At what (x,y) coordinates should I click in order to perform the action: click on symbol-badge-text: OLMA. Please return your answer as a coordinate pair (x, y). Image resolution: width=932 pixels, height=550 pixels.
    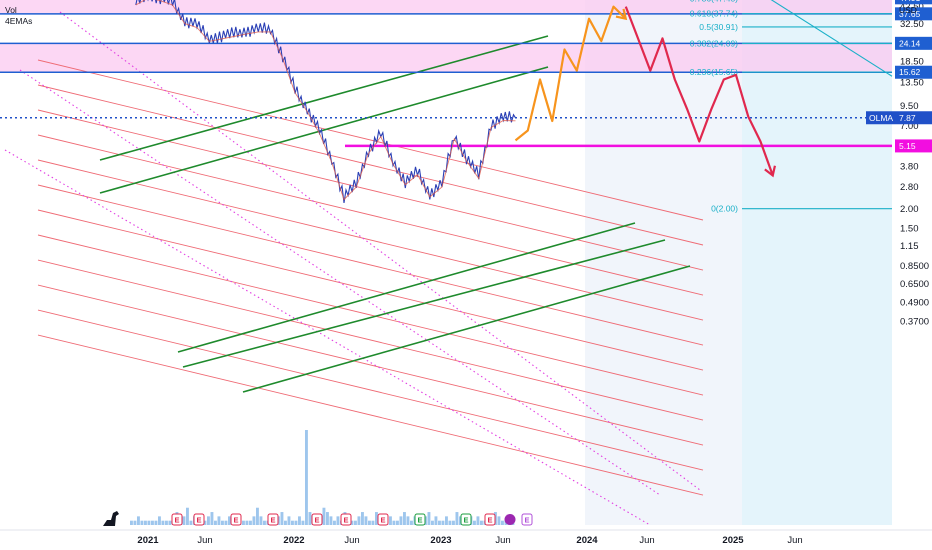
    Looking at the image, I should click on (881, 118).